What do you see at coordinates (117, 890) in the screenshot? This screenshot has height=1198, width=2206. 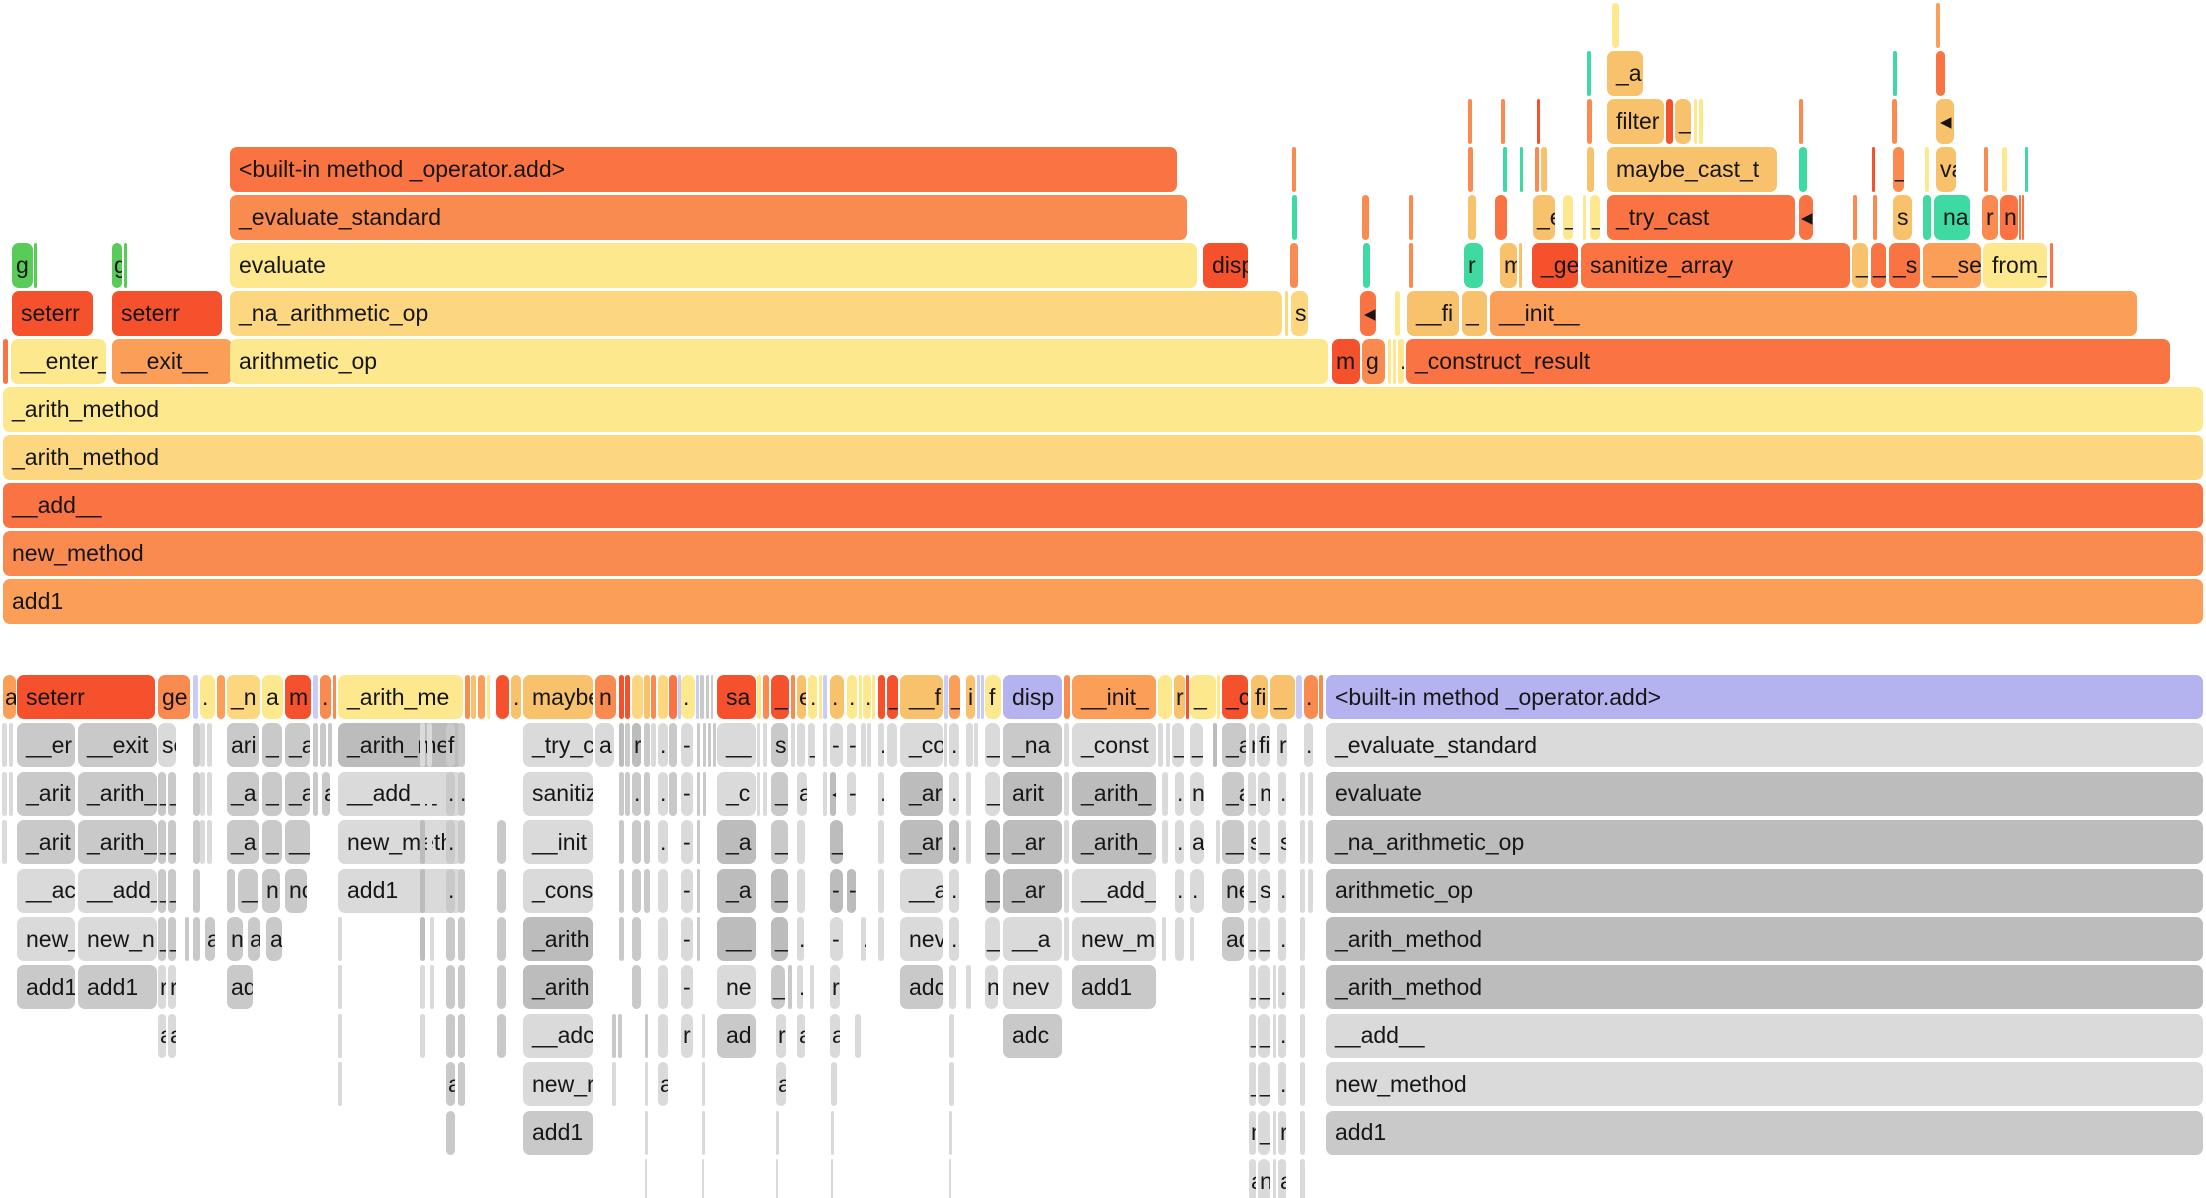 I see `flame-frame-__add__: __add__` at bounding box center [117, 890].